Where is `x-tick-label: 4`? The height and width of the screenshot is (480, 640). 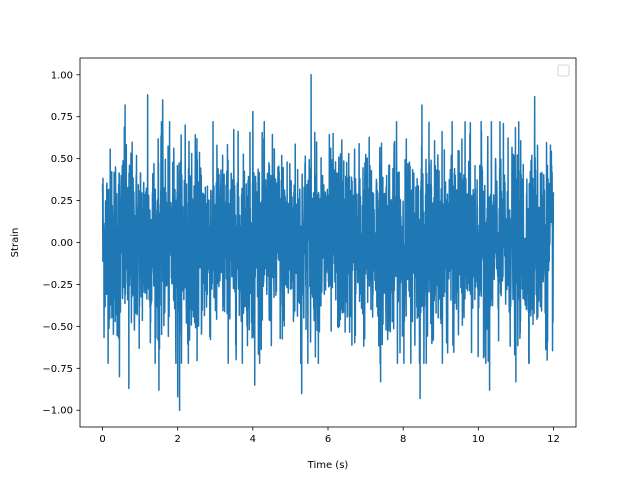 x-tick-label: 4 is located at coordinates (253, 439).